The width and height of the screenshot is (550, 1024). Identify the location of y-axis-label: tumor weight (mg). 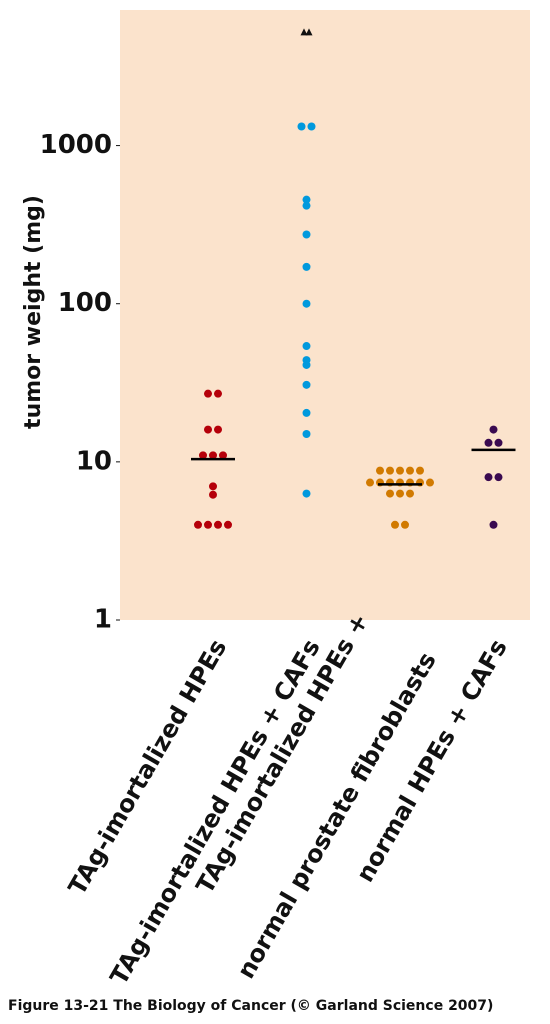
(33, 312).